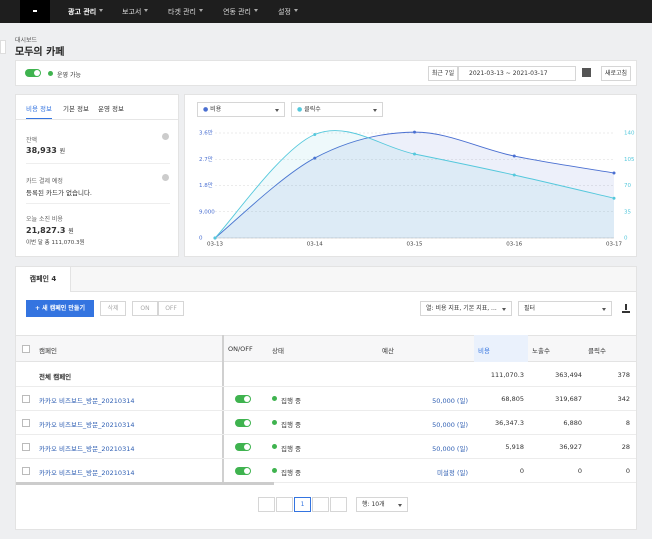 This screenshot has height=539, width=652. Describe the element at coordinates (206, 185) in the screenshot. I see `y-tick-label: 1.8만` at that location.